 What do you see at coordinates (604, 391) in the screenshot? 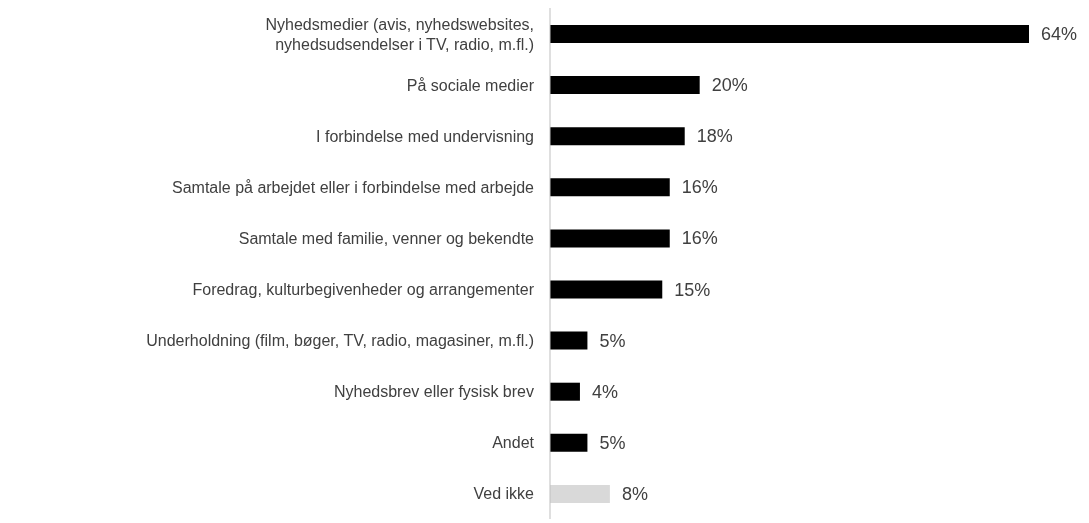
I see `data-label: 4%` at bounding box center [604, 391].